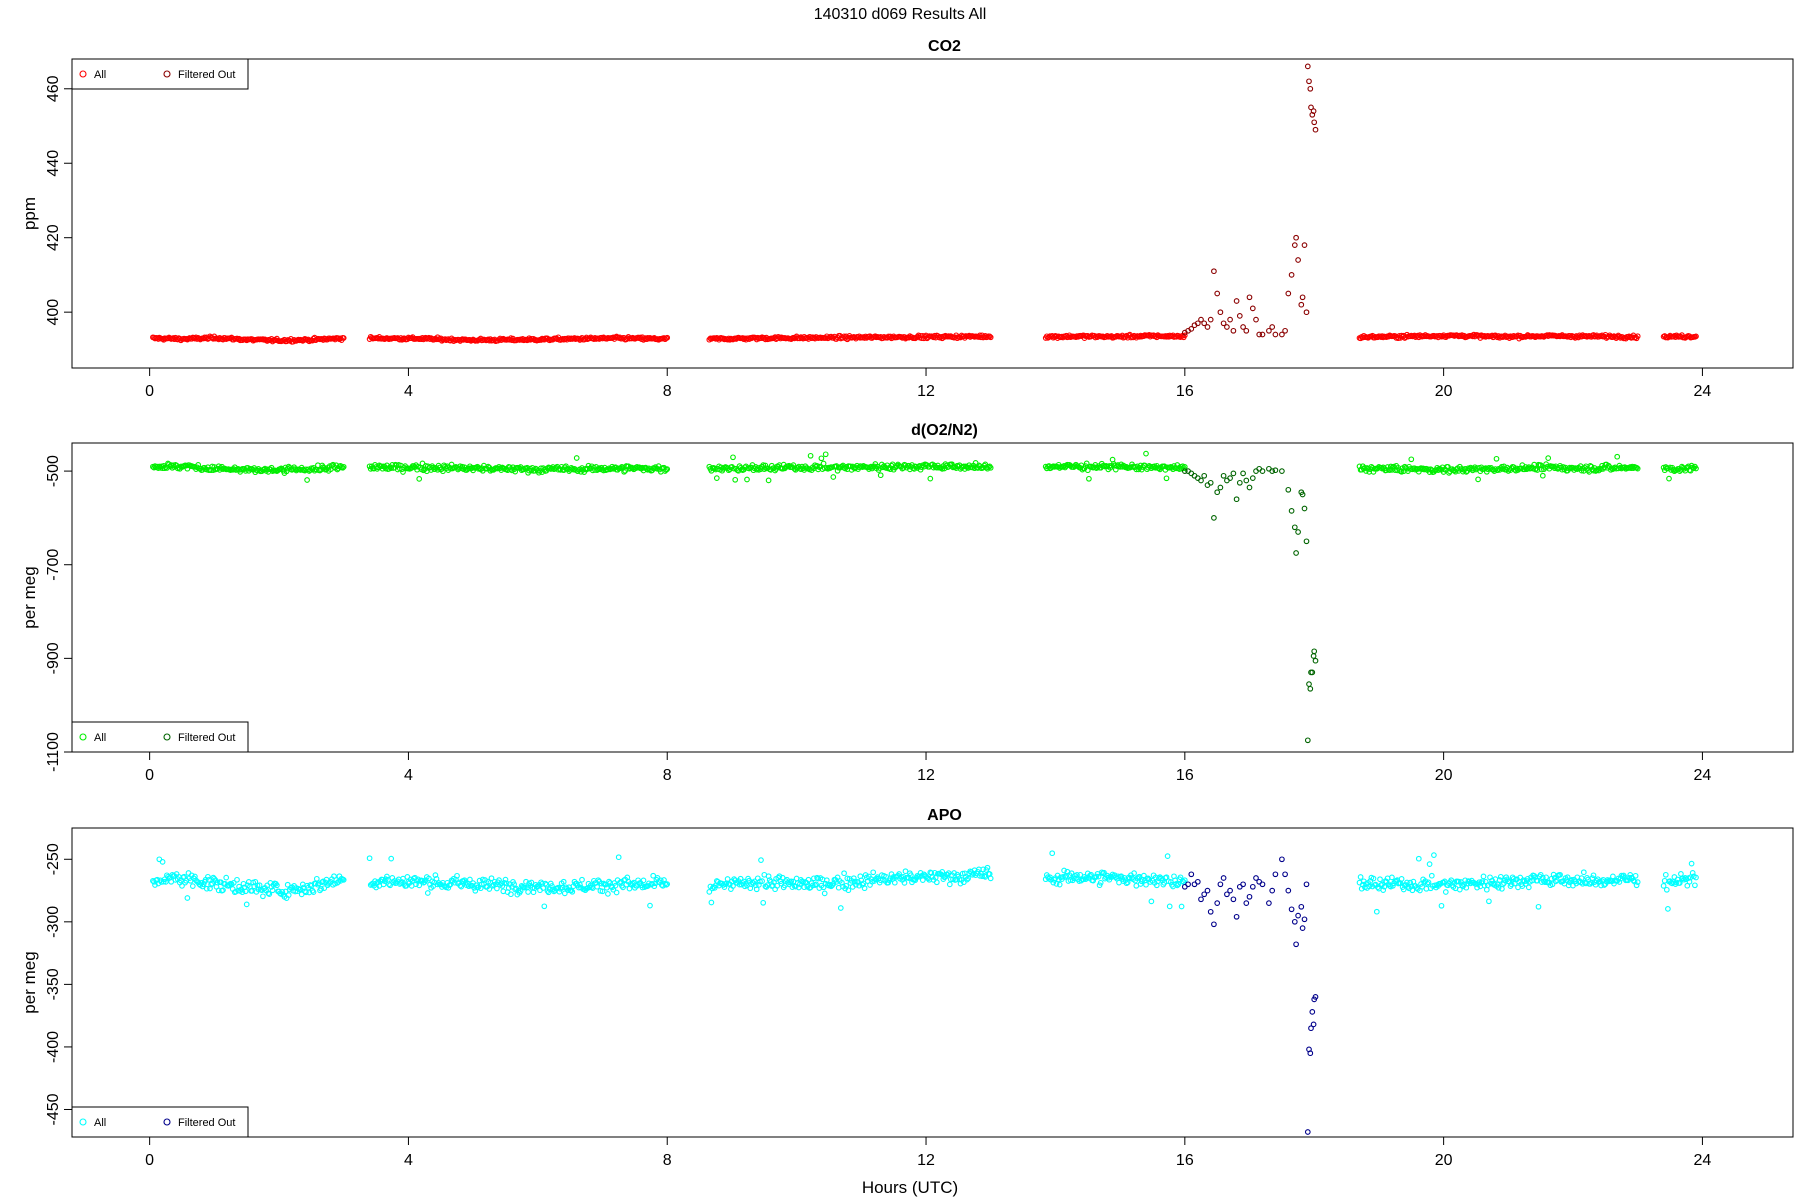 The height and width of the screenshot is (1200, 1800). Describe the element at coordinates (667, 391) in the screenshot. I see `x-tick-label: 8` at that location.